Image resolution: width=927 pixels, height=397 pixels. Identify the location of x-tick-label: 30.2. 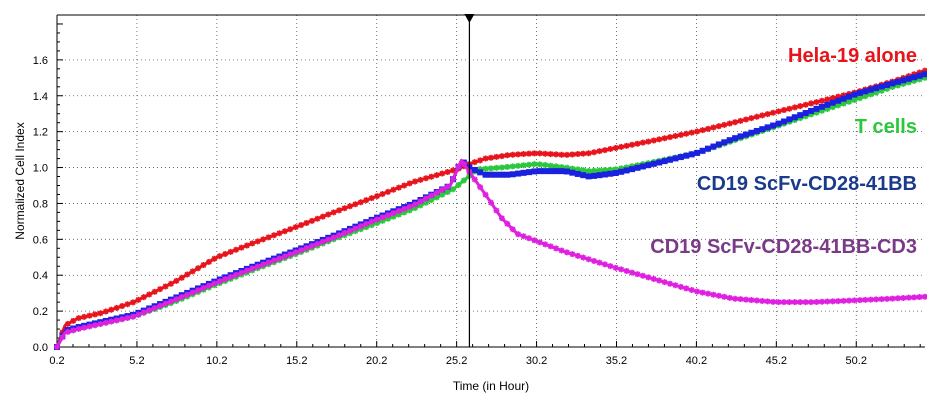
(536, 361).